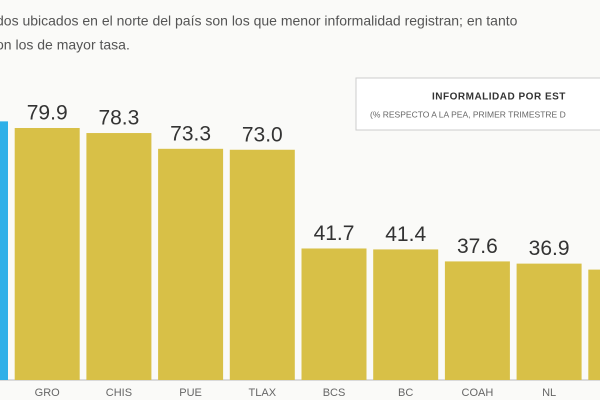 The height and width of the screenshot is (400, 600). Describe the element at coordinates (478, 393) in the screenshot. I see `x-tick-label: COAH` at that location.